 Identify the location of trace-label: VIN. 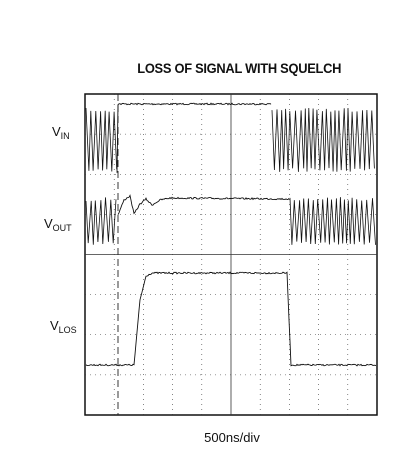
(61, 132).